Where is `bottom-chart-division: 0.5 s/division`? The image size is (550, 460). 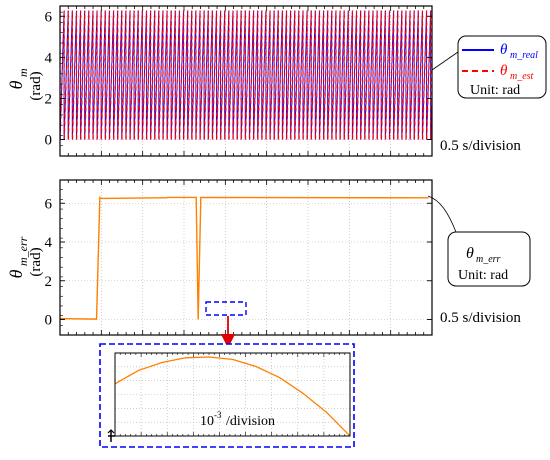
bottom-chart-division: 0.5 s/division is located at coordinates (480, 318).